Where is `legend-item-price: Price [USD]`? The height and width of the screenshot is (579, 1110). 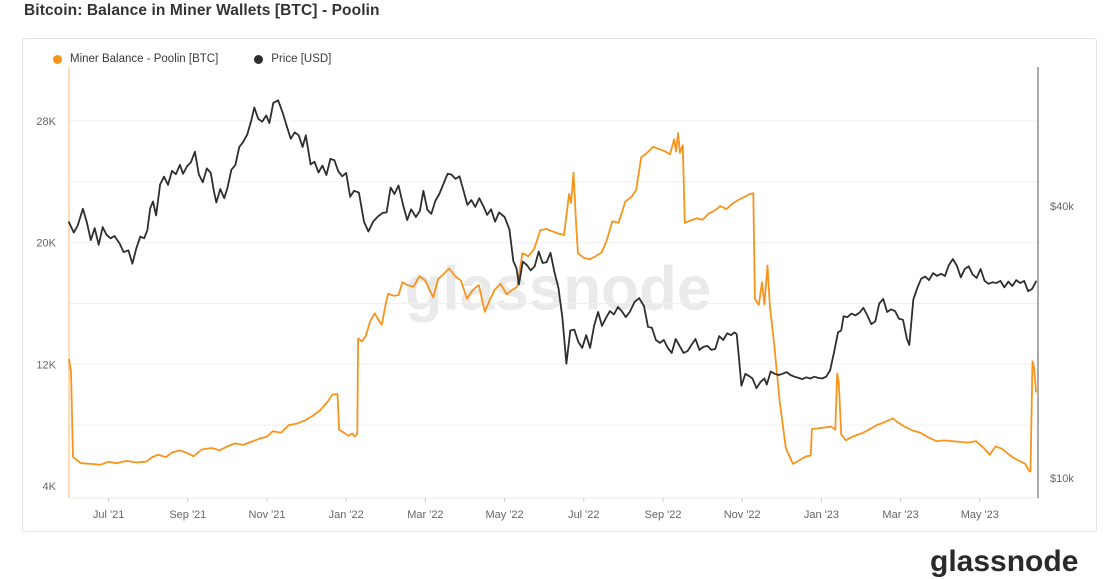
legend-item-price: Price [USD] is located at coordinates (292, 59).